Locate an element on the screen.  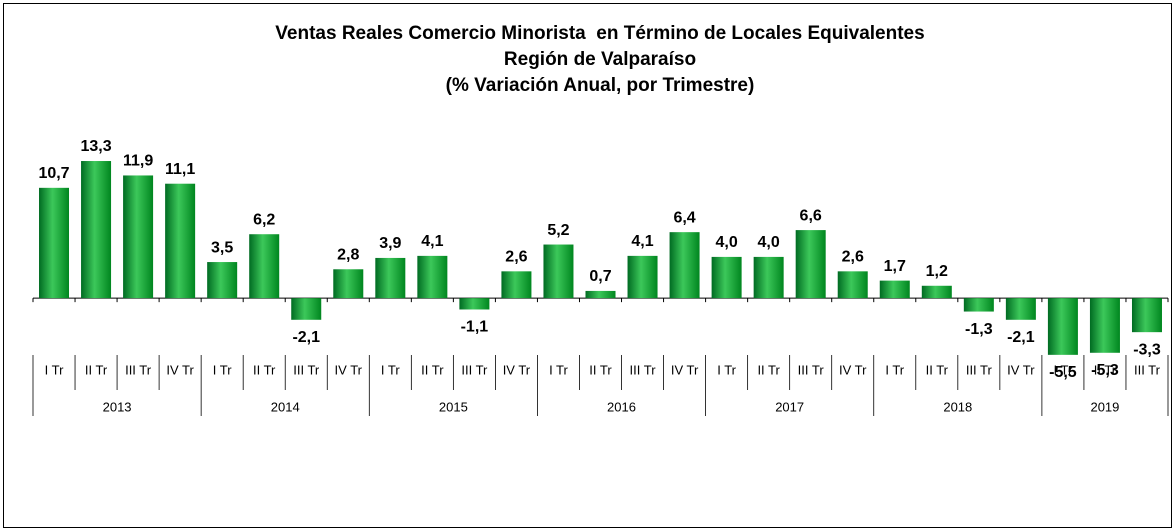
chart-title: (% Variación Anual, por Trimestre) is located at coordinates (600, 85).